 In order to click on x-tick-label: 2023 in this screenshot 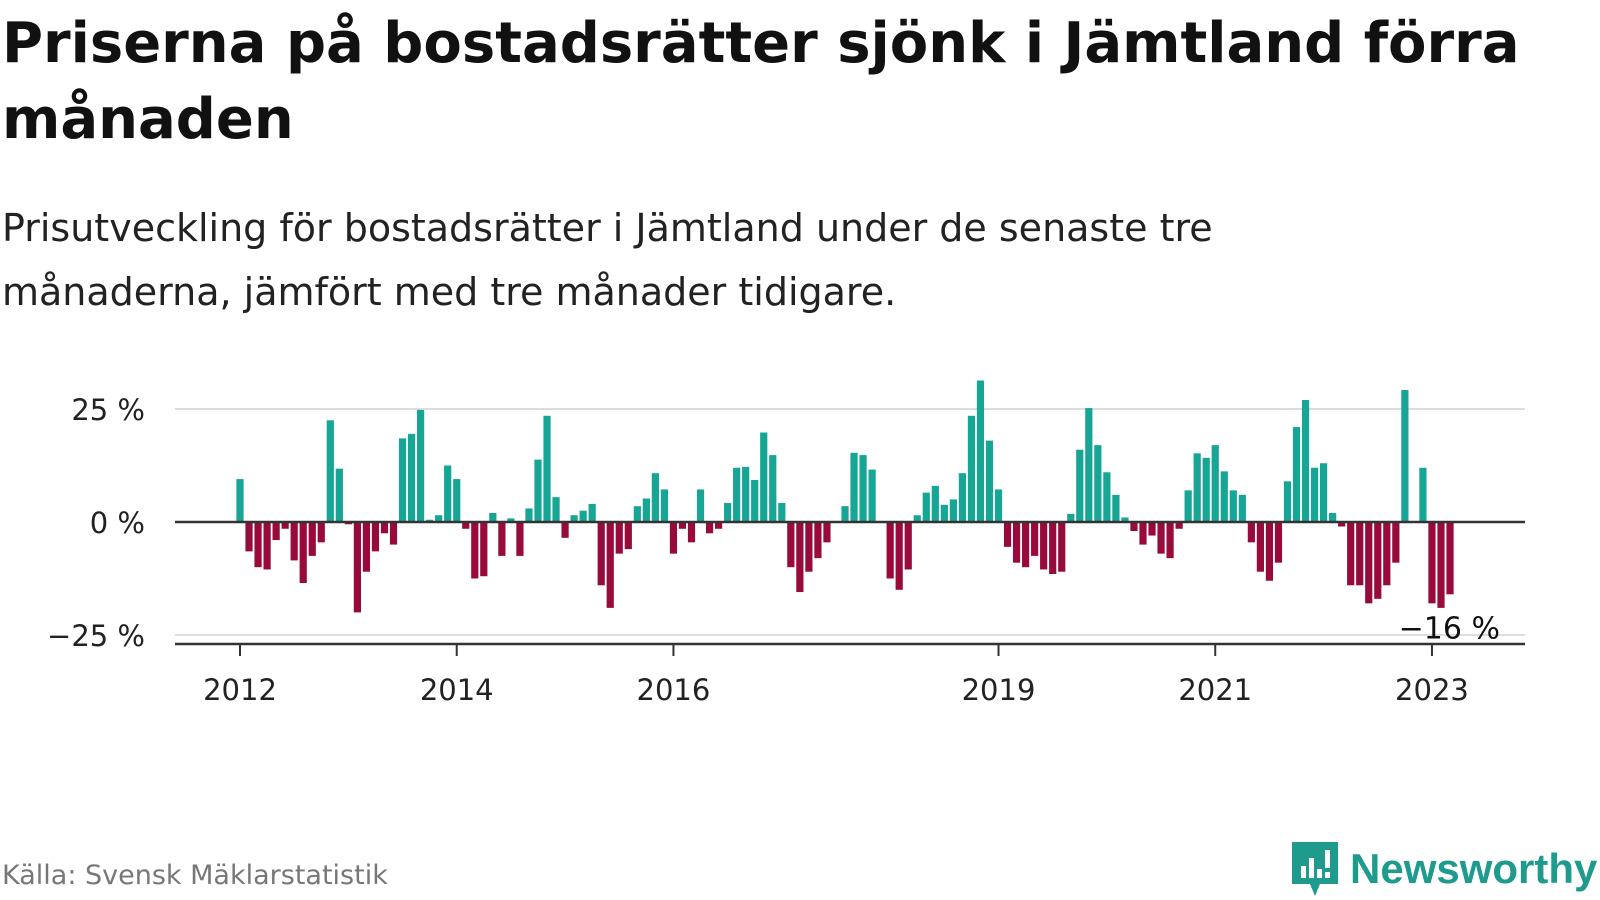, I will do `click(1432, 690)`.